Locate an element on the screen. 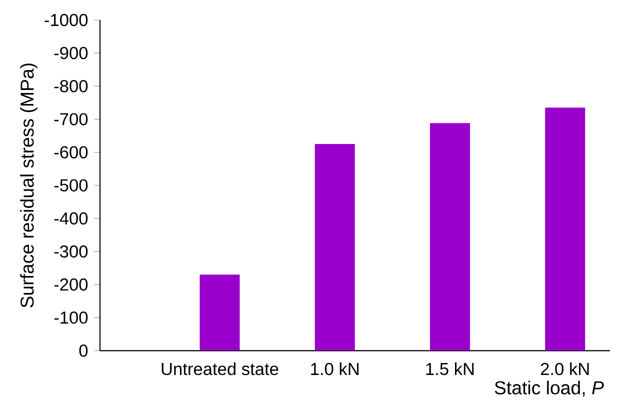 The width and height of the screenshot is (618, 419). x-tick-label: Untreated state is located at coordinates (220, 369).